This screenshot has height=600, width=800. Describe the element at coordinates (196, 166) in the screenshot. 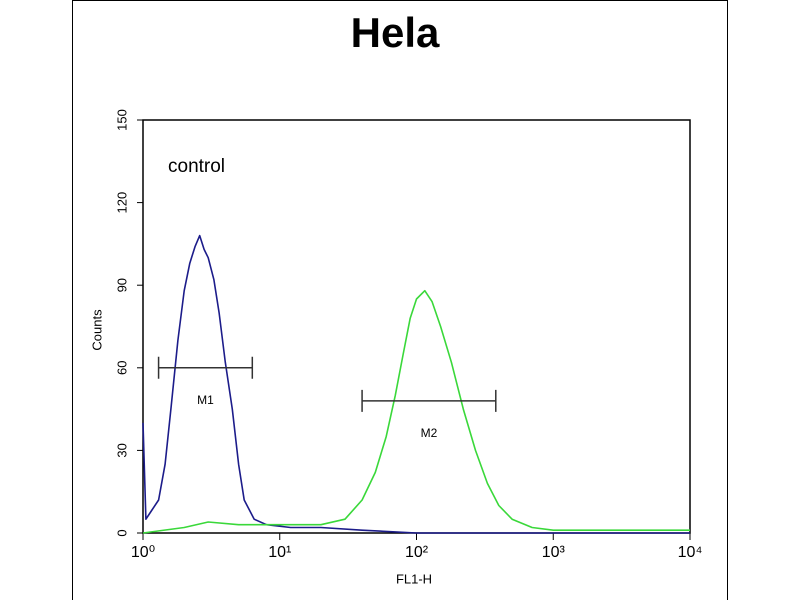

I see `annotation: control` at that location.